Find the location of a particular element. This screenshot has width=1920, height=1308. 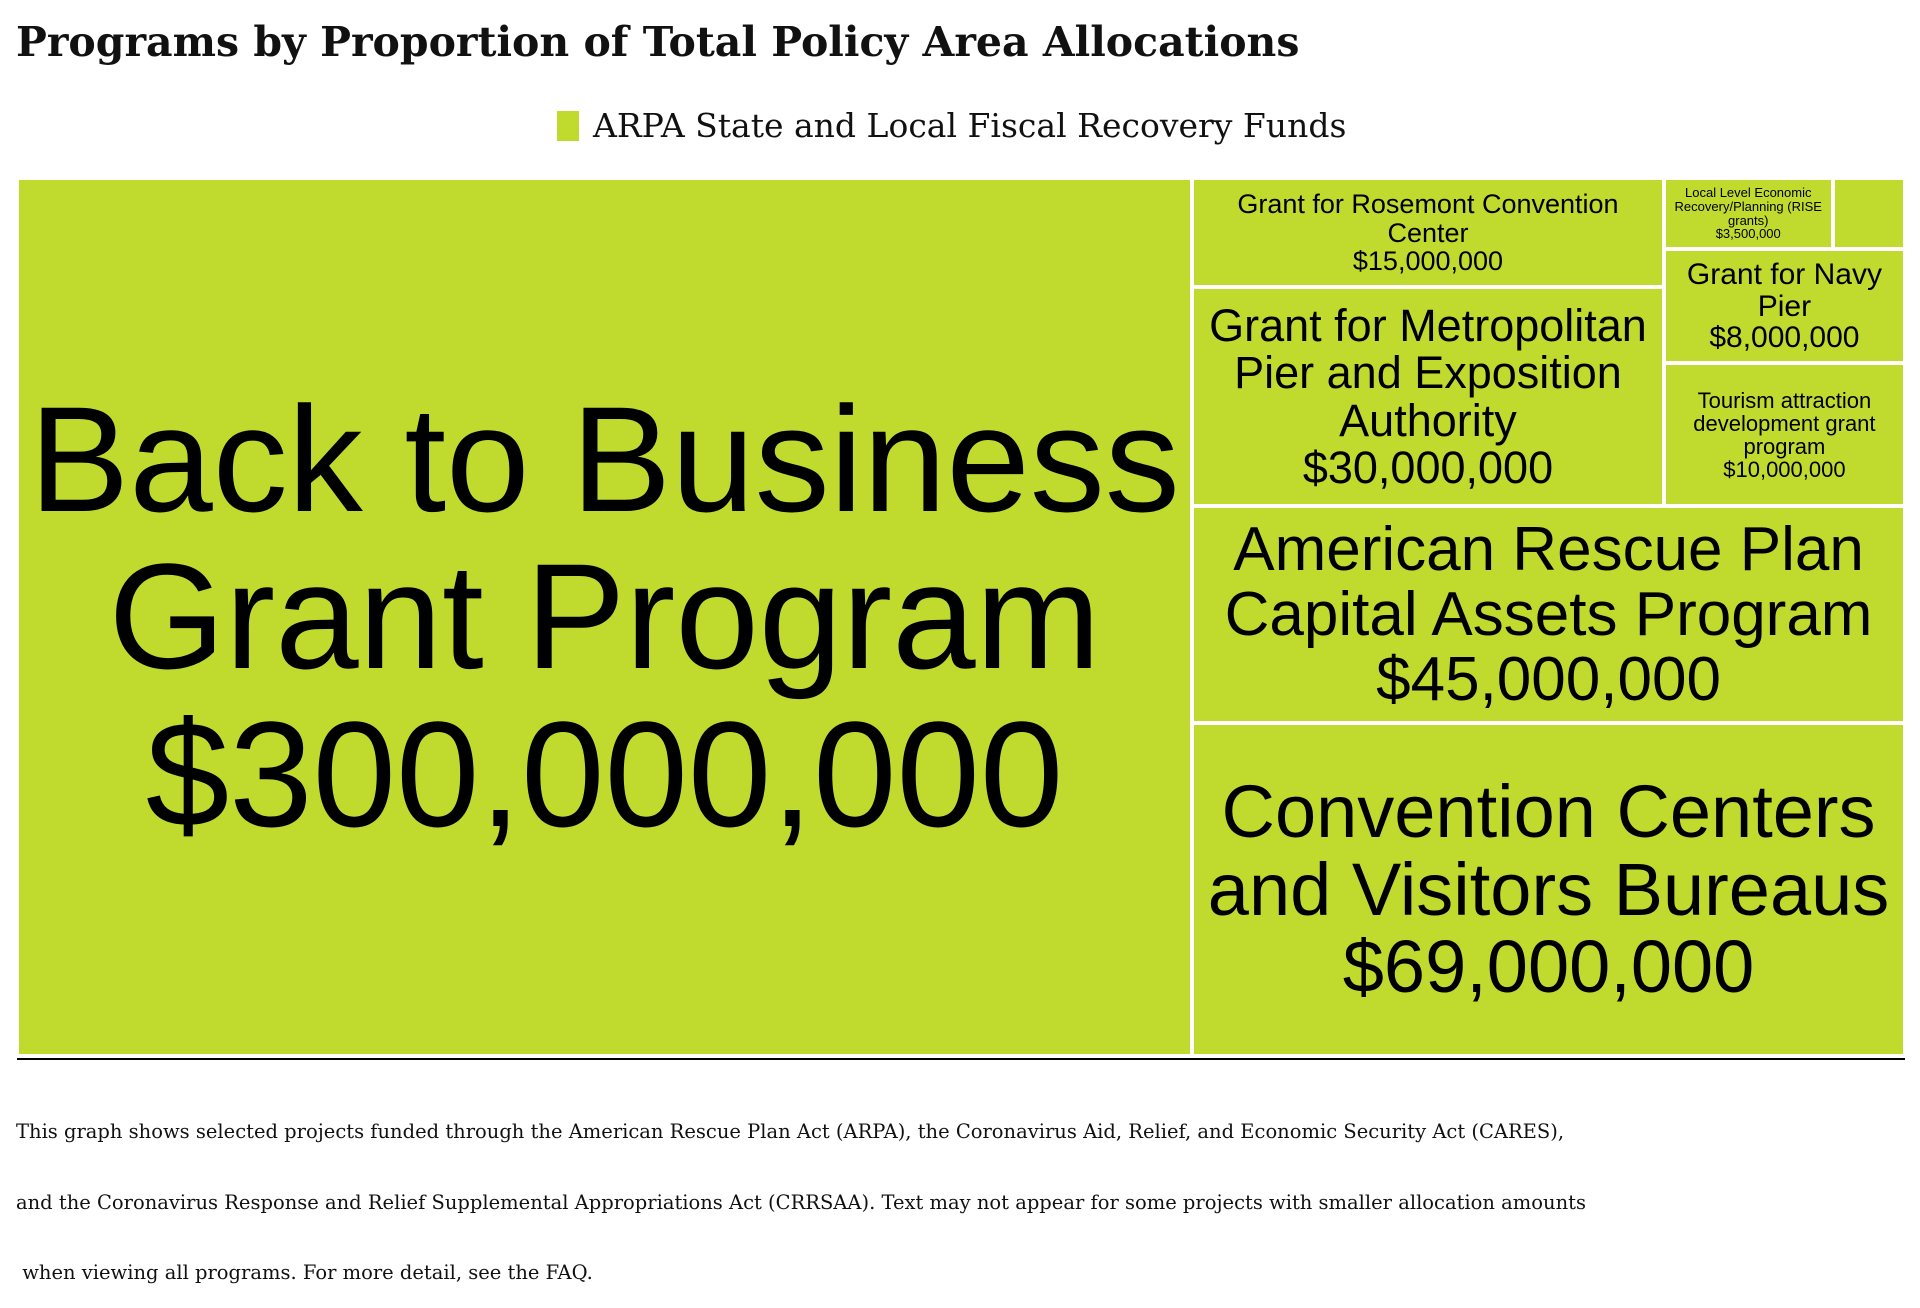

cell-value: $8,000,000 is located at coordinates (1784, 338).